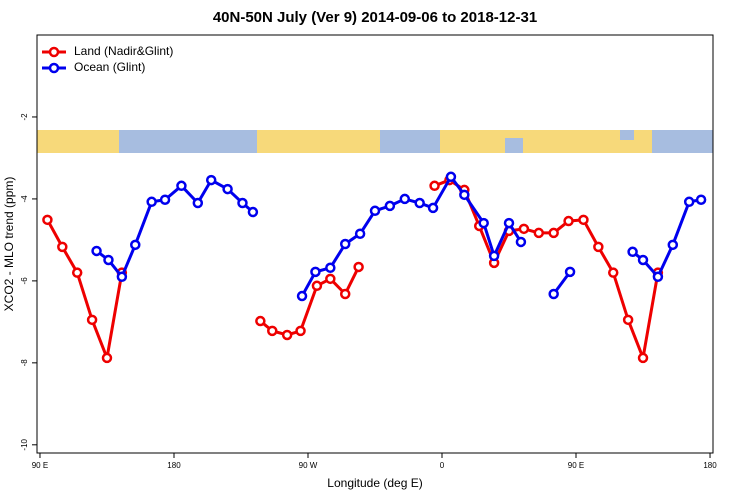 This screenshot has width=750, height=500. I want to click on y-tick-label: -6, so click(24, 281).